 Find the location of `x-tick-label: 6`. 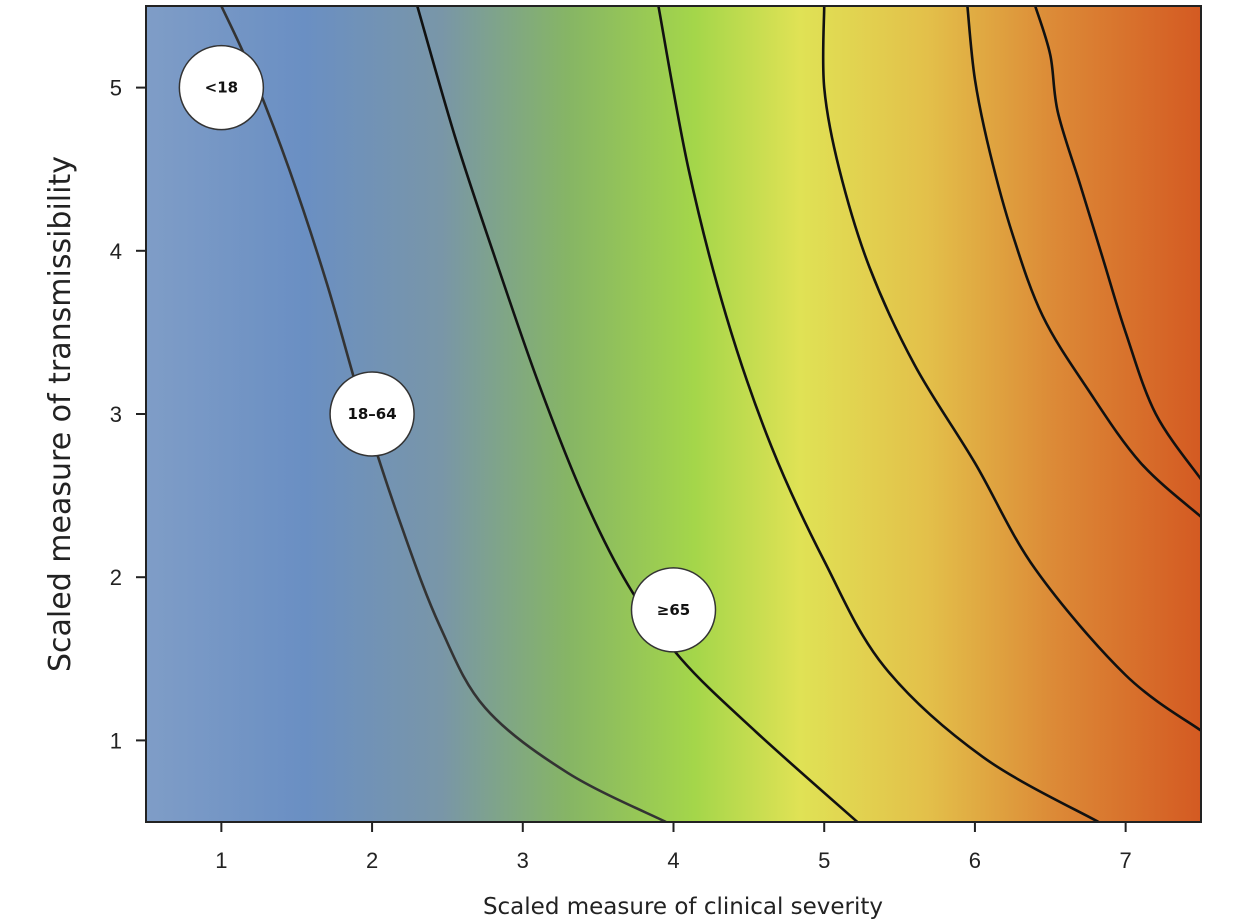

x-tick-label: 6 is located at coordinates (975, 860).